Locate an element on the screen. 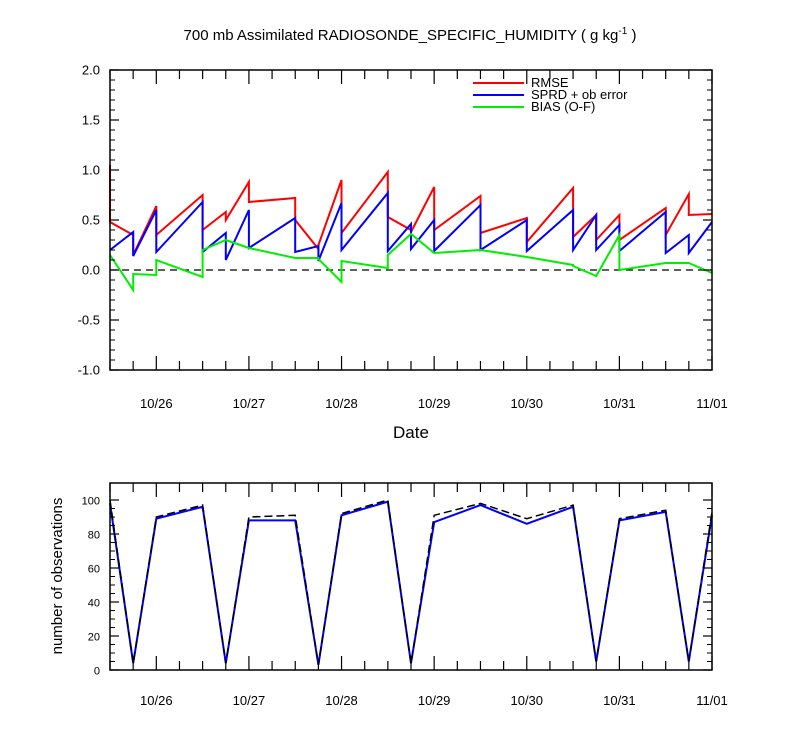 This screenshot has height=750, width=800. y-tick-label: 20 is located at coordinates (94, 638).